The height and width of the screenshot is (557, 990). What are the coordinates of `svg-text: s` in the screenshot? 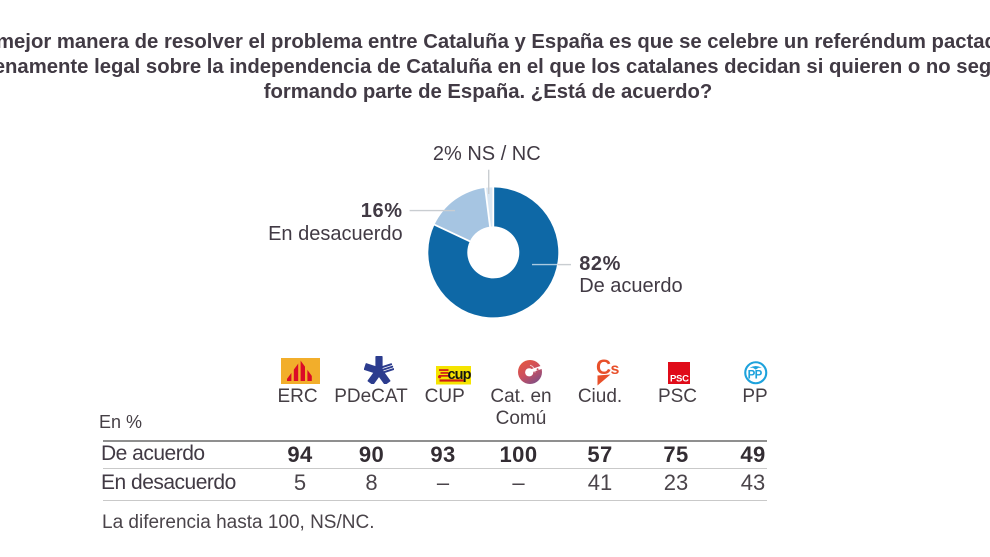 It's located at (615, 369).